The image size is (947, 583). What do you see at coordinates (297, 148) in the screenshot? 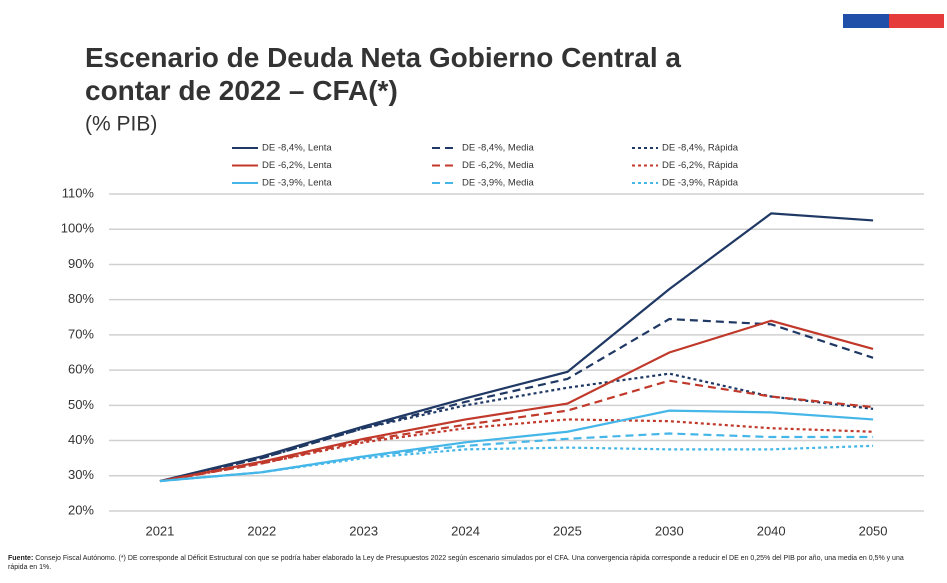
I see `legend-label: DE -8,4%, Lenta` at bounding box center [297, 148].